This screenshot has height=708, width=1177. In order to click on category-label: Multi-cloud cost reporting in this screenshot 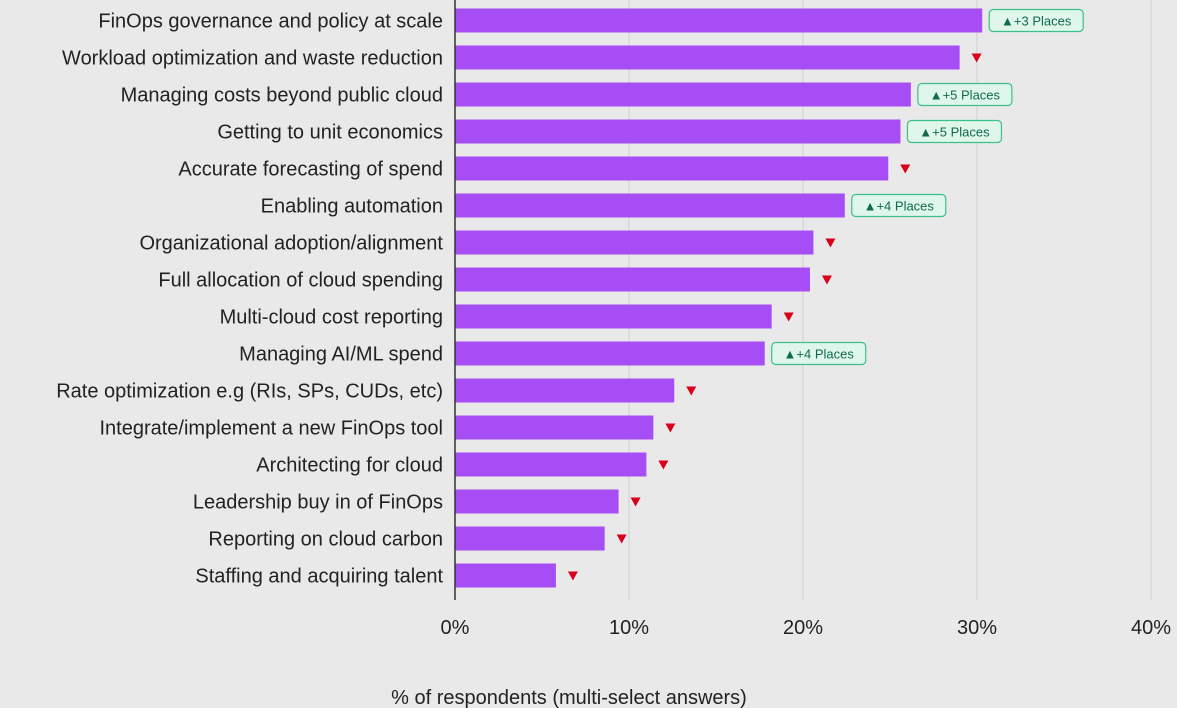, I will do `click(331, 318)`.